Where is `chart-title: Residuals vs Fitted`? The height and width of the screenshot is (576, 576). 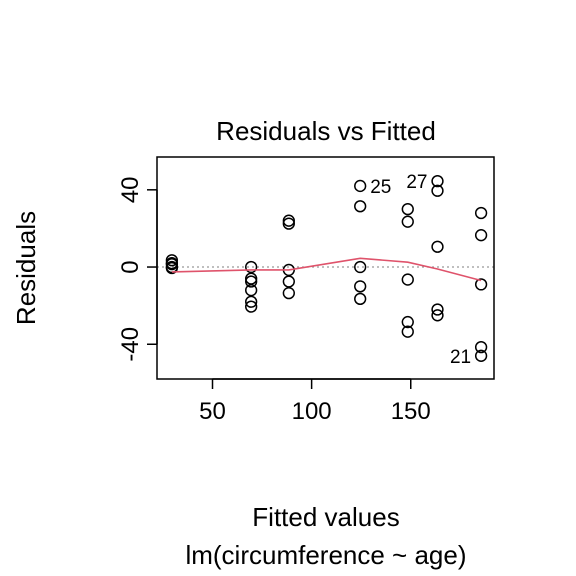
chart-title: Residuals vs Fitted is located at coordinates (326, 131).